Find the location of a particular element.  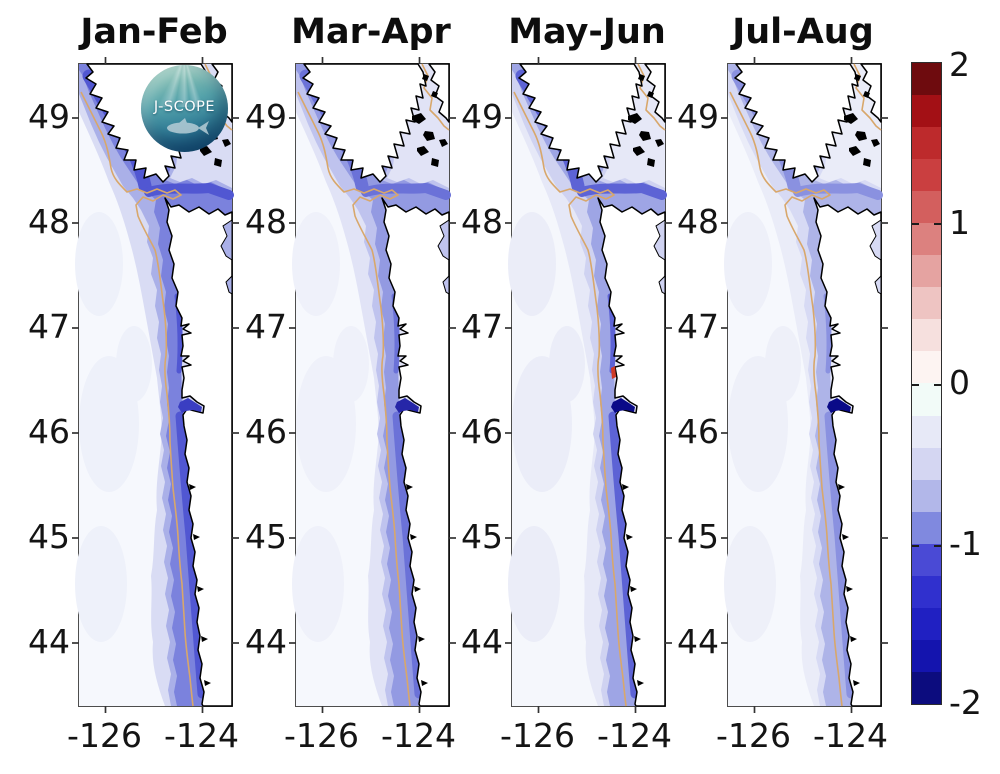

colorbar-label-neg1: -1 is located at coordinates (965, 543).